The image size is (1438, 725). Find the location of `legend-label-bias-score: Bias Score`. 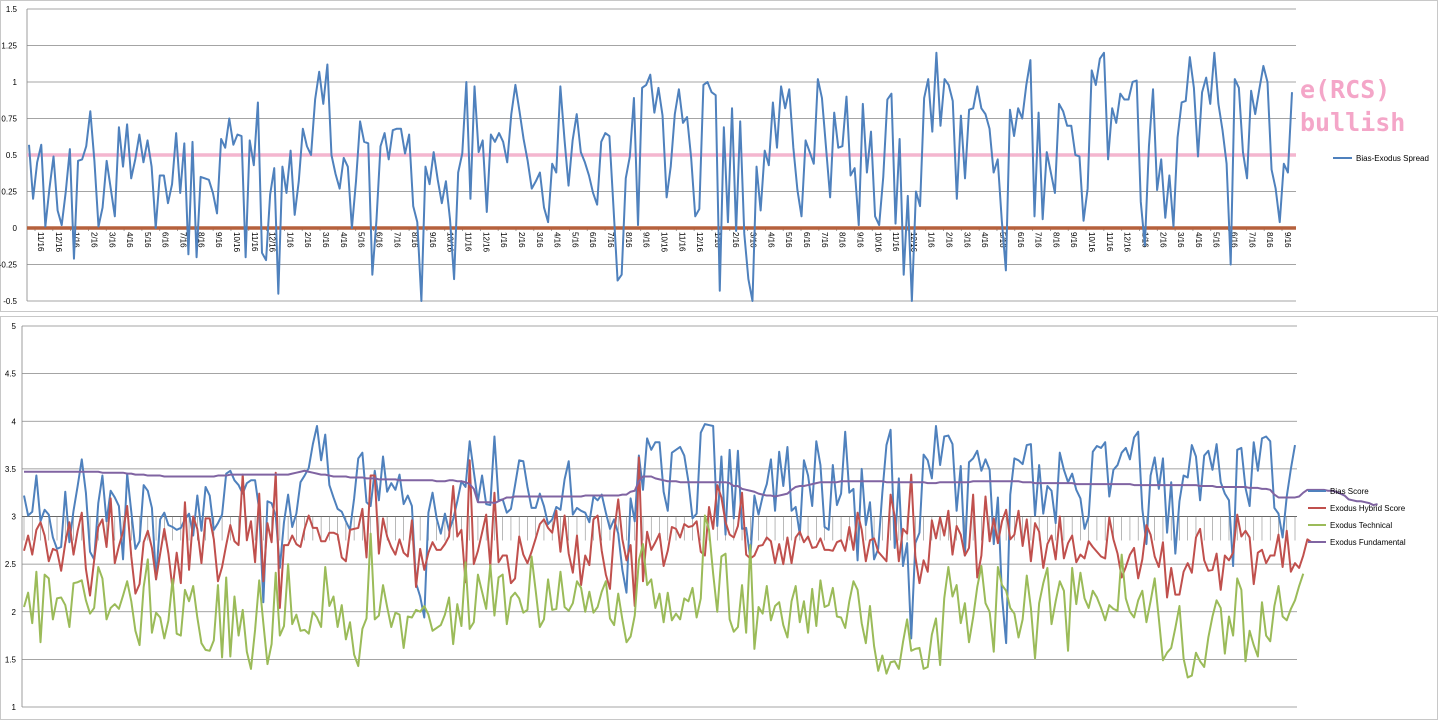

legend-label-bias-score: Bias Score is located at coordinates (1349, 491).